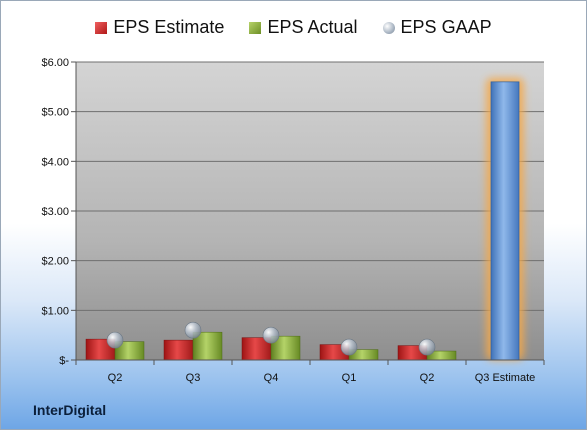  I want to click on y-tick-label: $3.00, so click(55, 212).